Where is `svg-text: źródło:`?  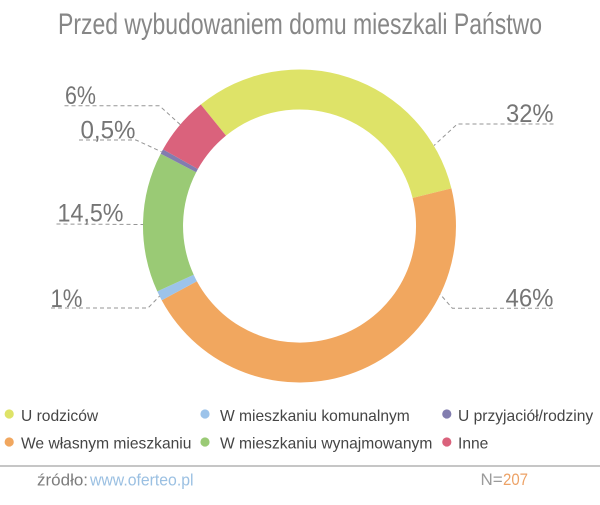 svg-text: źródło: is located at coordinates (62, 480).